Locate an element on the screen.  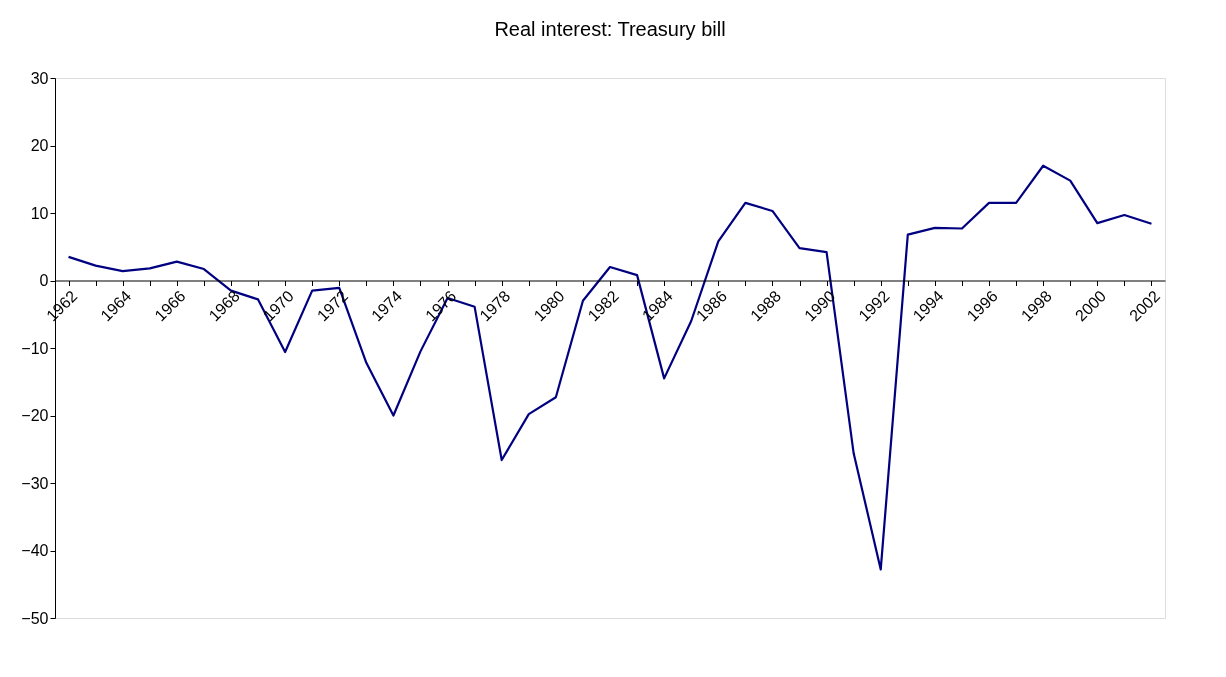
y-tick-label: −50 is located at coordinates (35, 618).